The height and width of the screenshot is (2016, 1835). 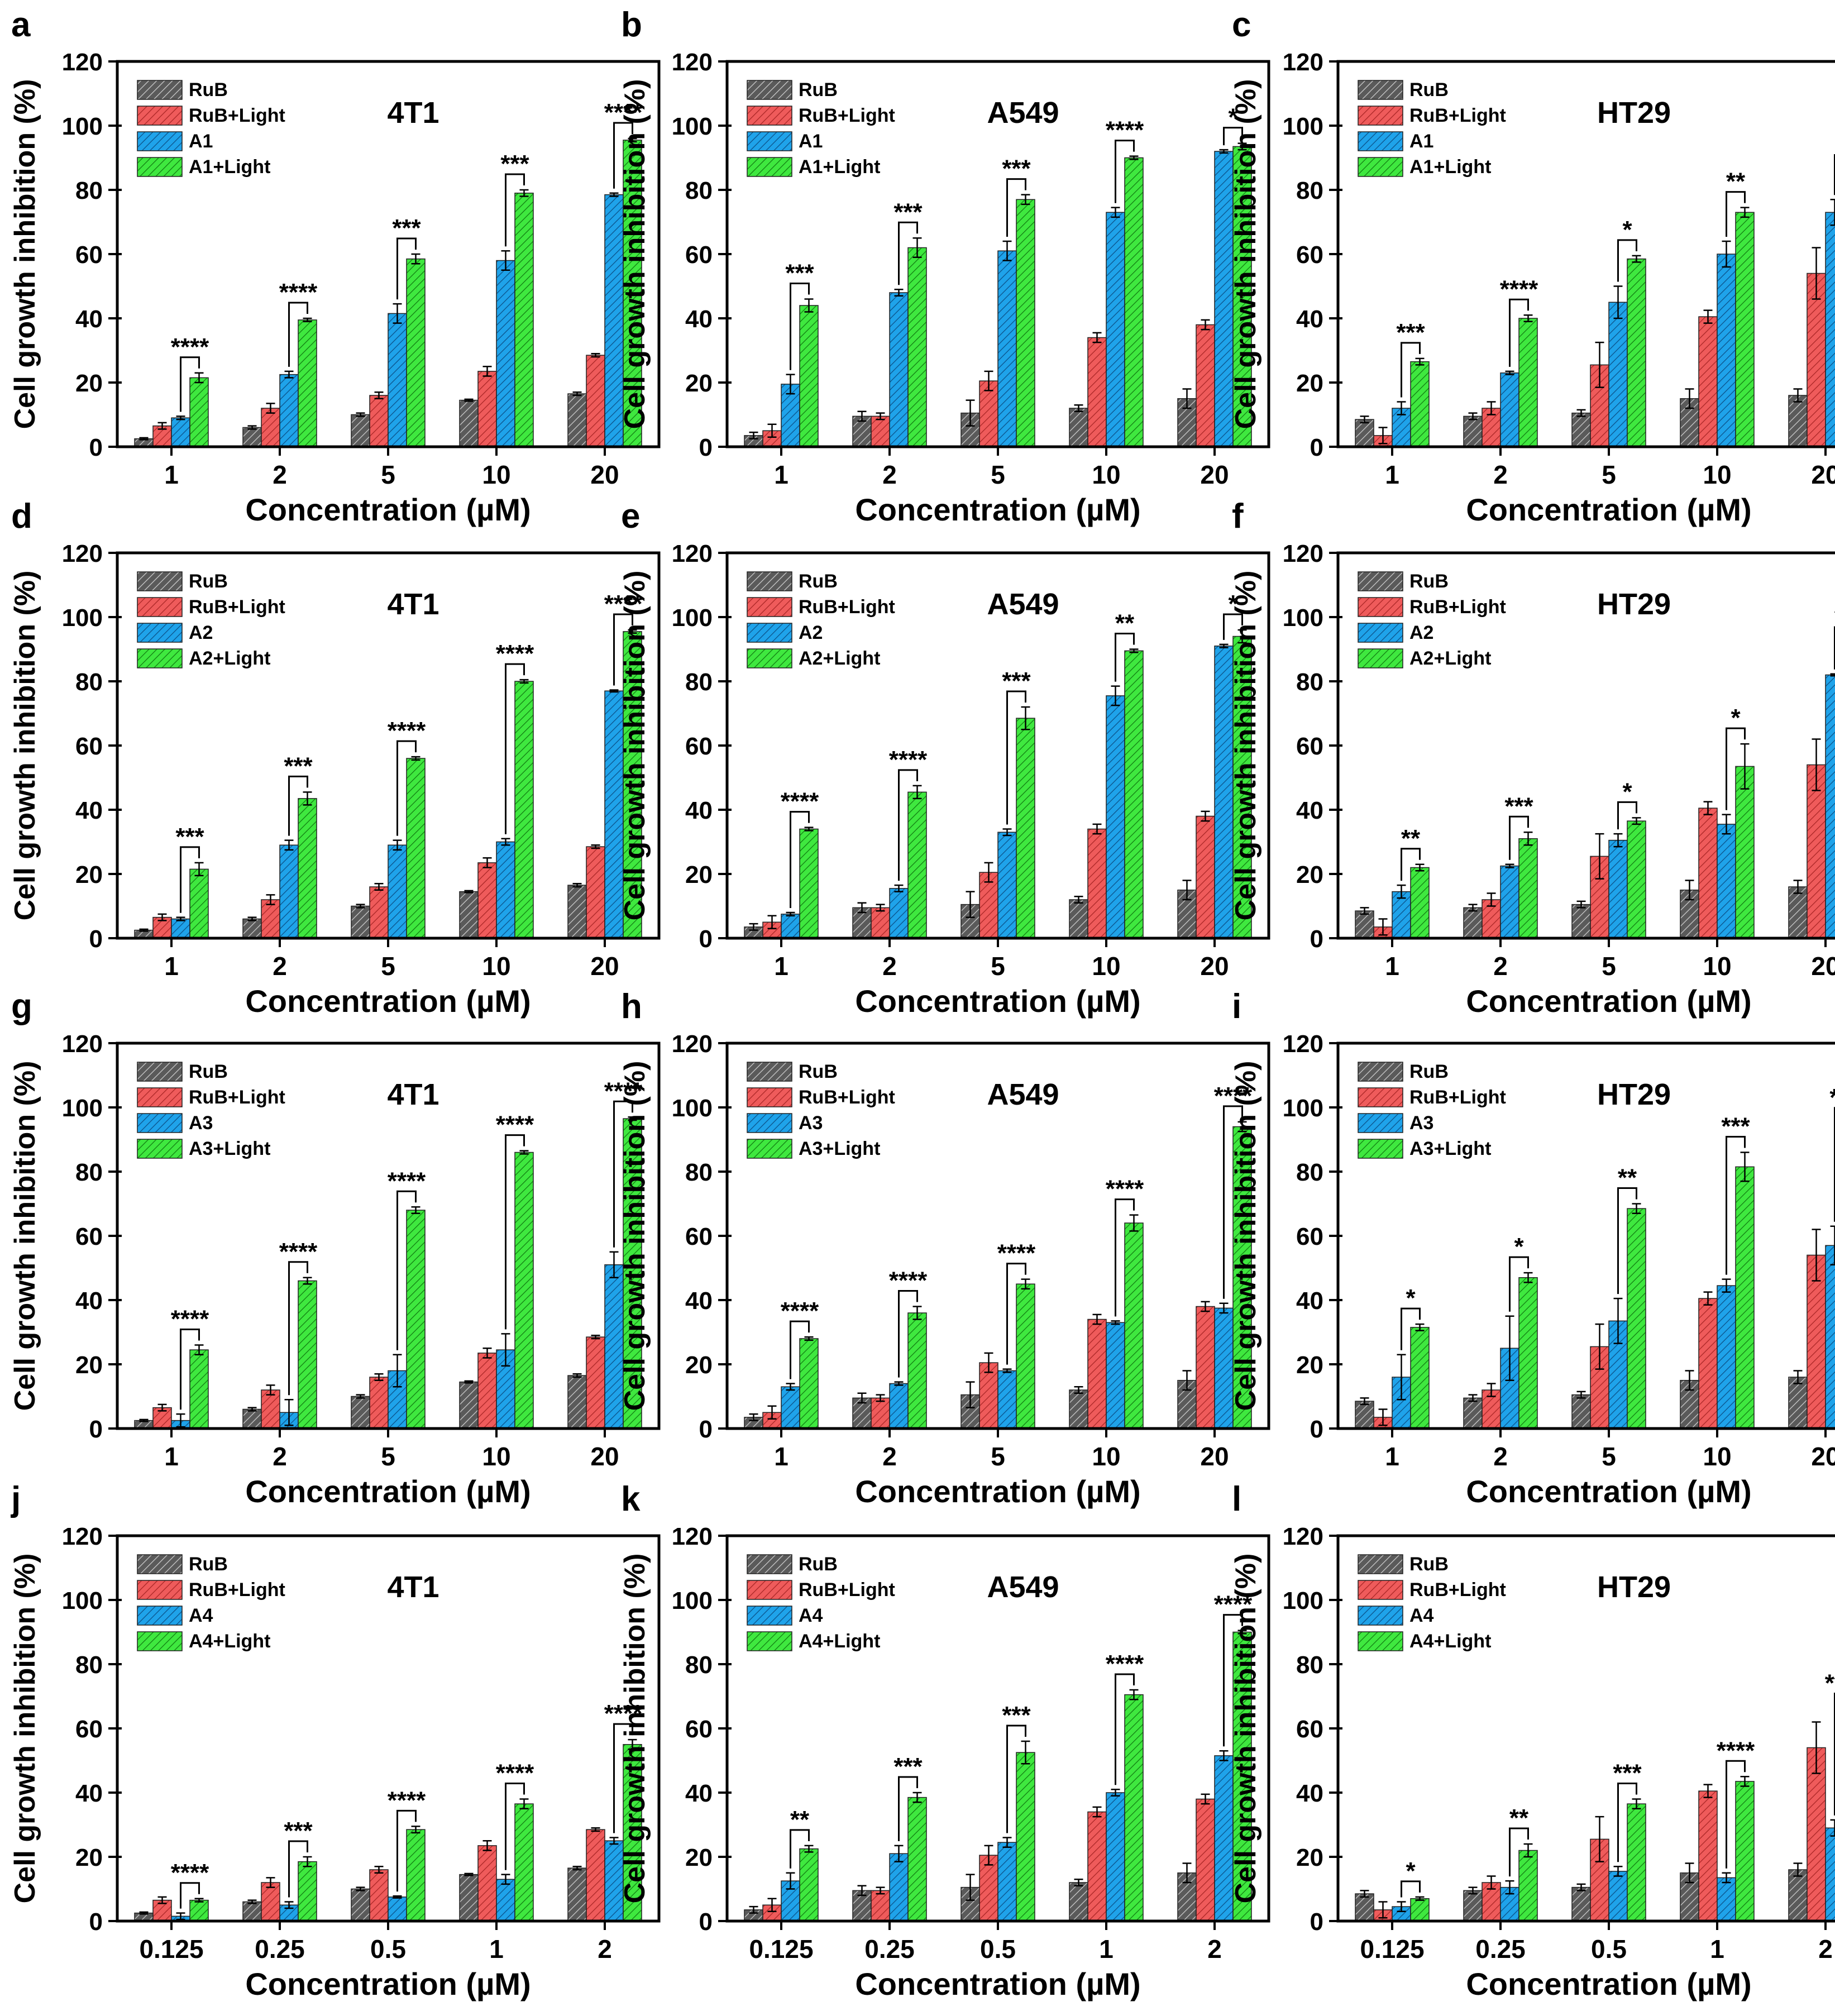 I want to click on y-tick-label: 120, so click(x=692, y=1044).